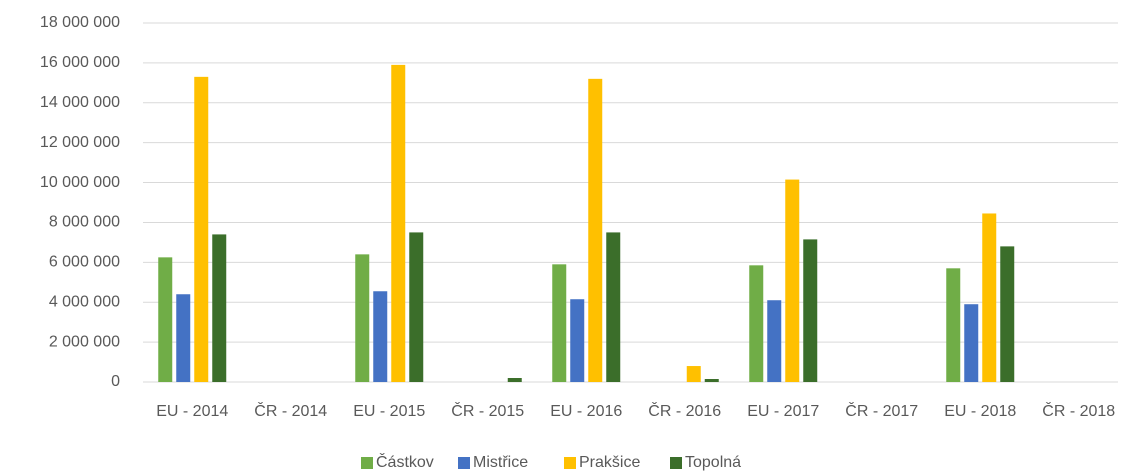 The height and width of the screenshot is (475, 1128). Describe the element at coordinates (80, 62) in the screenshot. I see `y-tick-label: 16 000 000` at that location.